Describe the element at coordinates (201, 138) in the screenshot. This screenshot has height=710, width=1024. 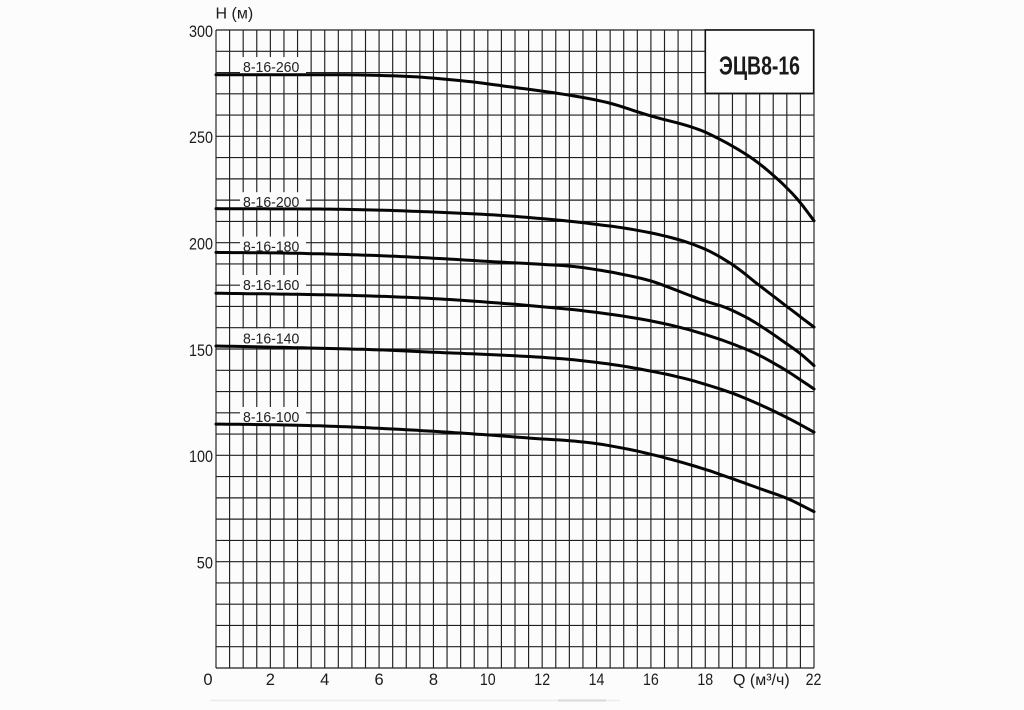
I see `svg-text: 250` at that location.